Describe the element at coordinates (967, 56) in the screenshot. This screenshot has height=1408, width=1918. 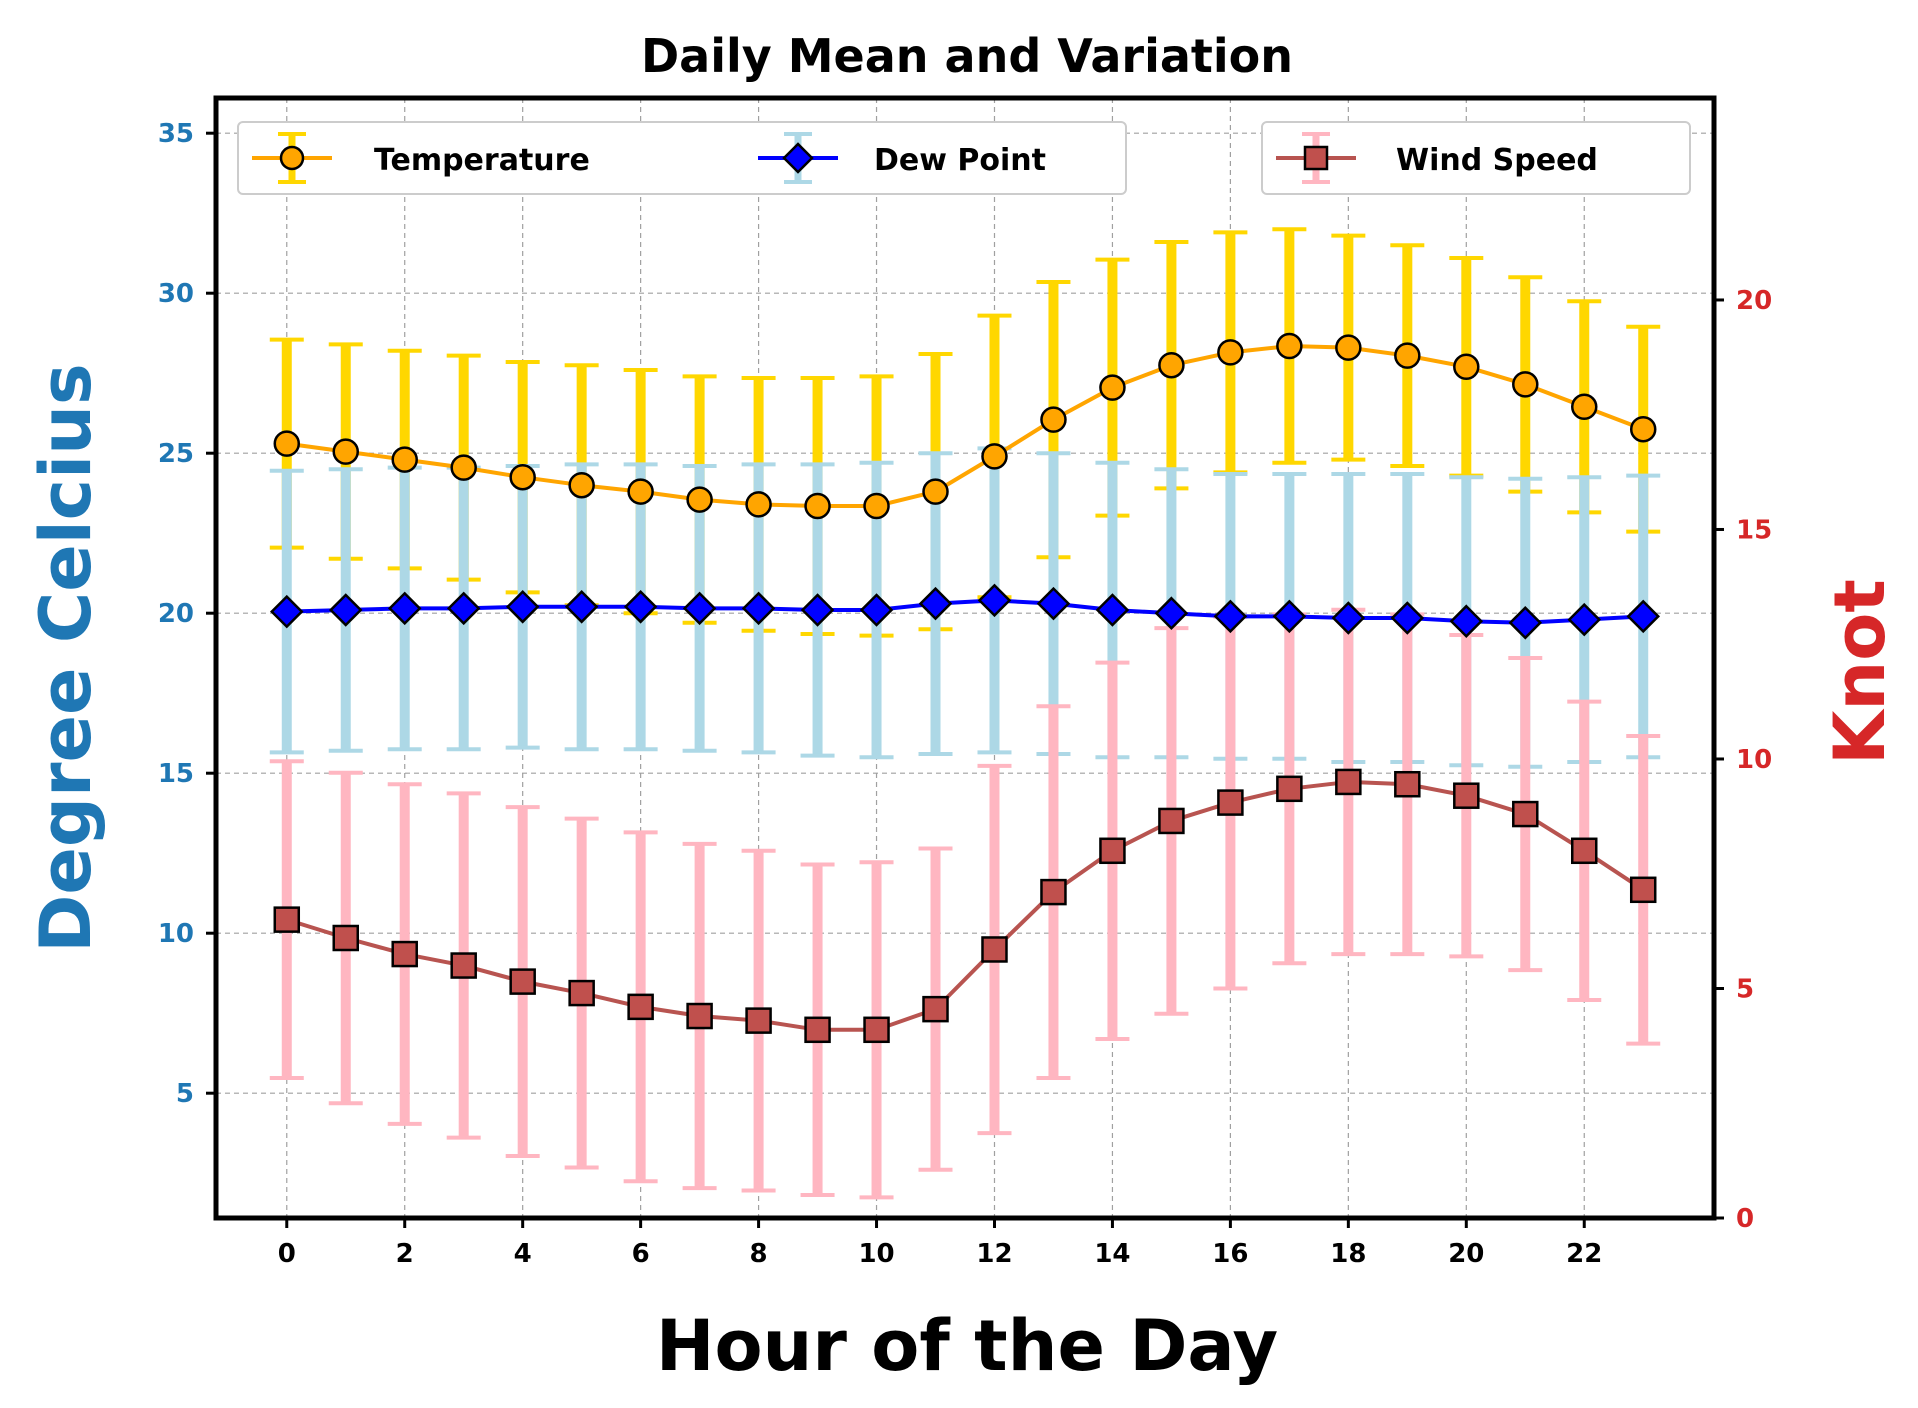
I see `chart-title: Daily Mean and Variation` at that location.